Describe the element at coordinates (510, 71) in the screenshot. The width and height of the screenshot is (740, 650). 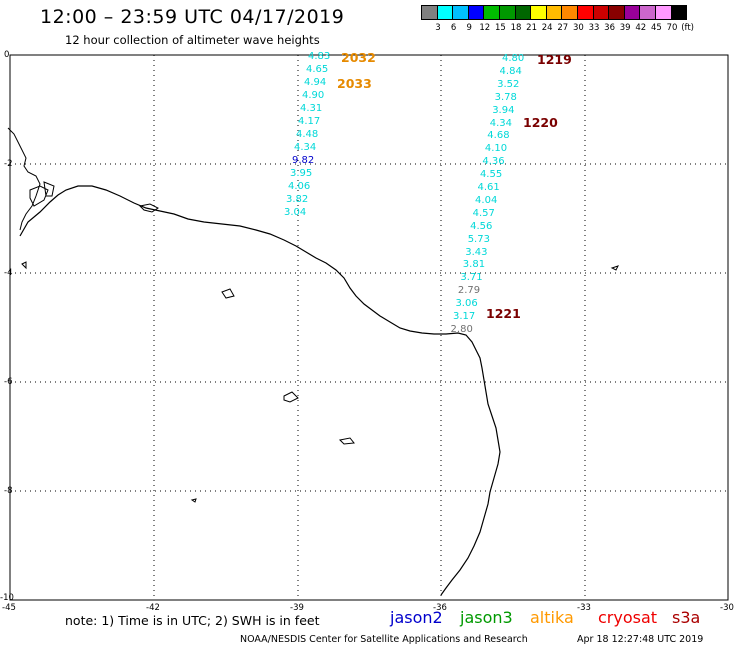
I see `wave-height-value: 4.84` at that location.